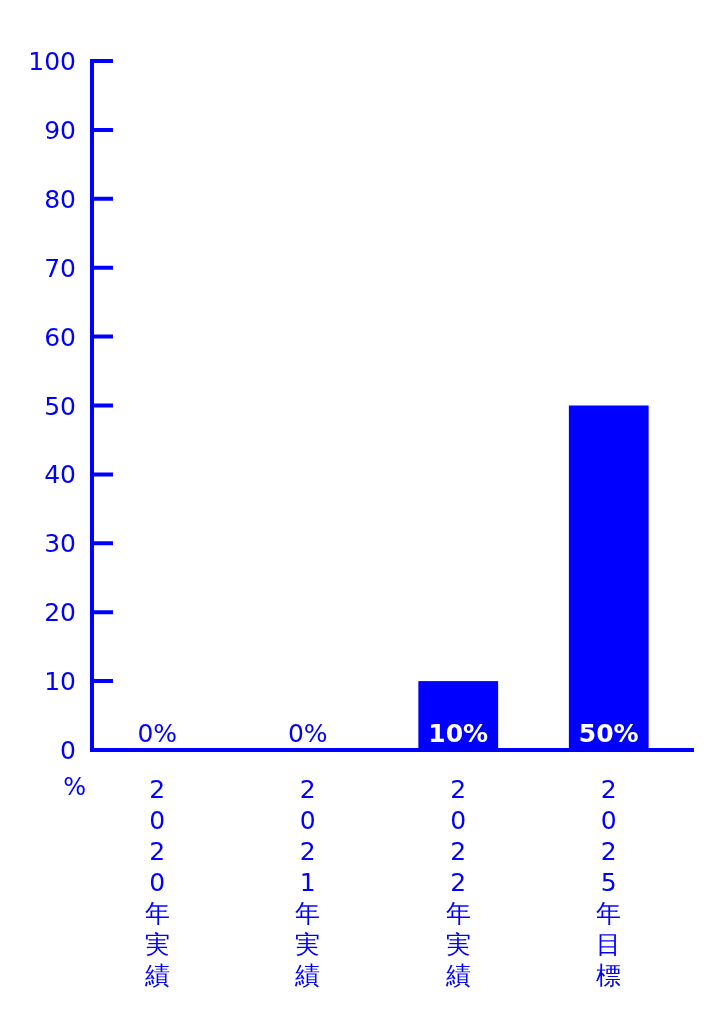 The width and height of the screenshot is (724, 1024). What do you see at coordinates (68, 750) in the screenshot?
I see `y-tick-label: 0` at bounding box center [68, 750].